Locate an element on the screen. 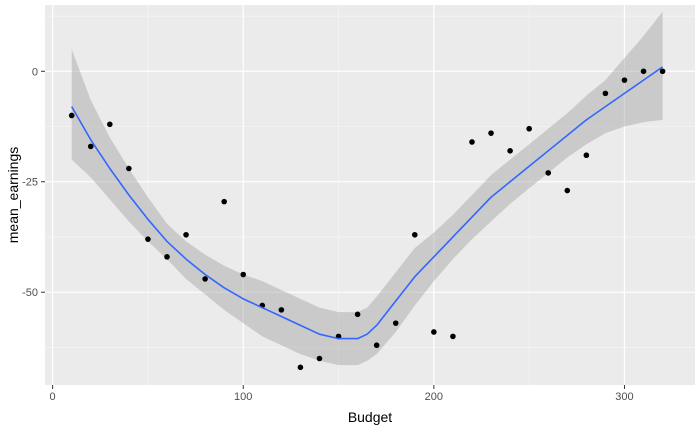  x-tick-label-300: 300 is located at coordinates (624, 397).